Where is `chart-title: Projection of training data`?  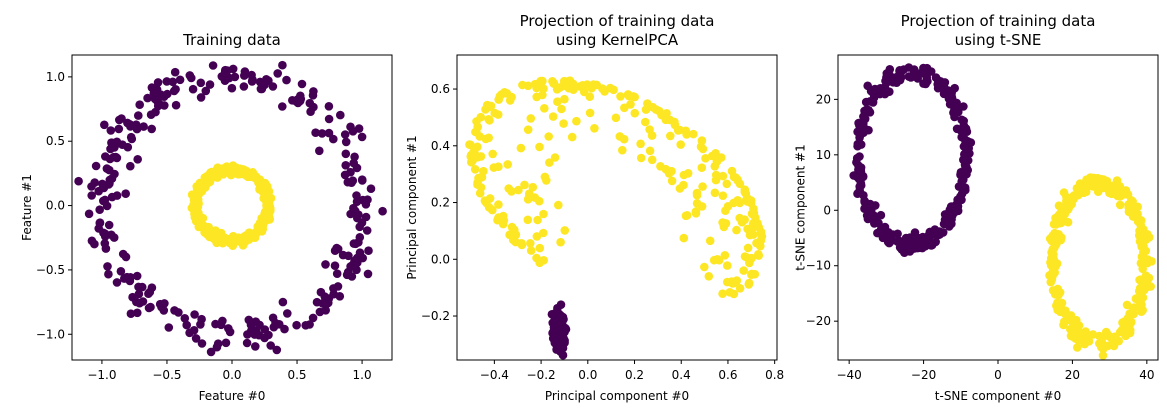 chart-title: Projection of training data is located at coordinates (617, 21).